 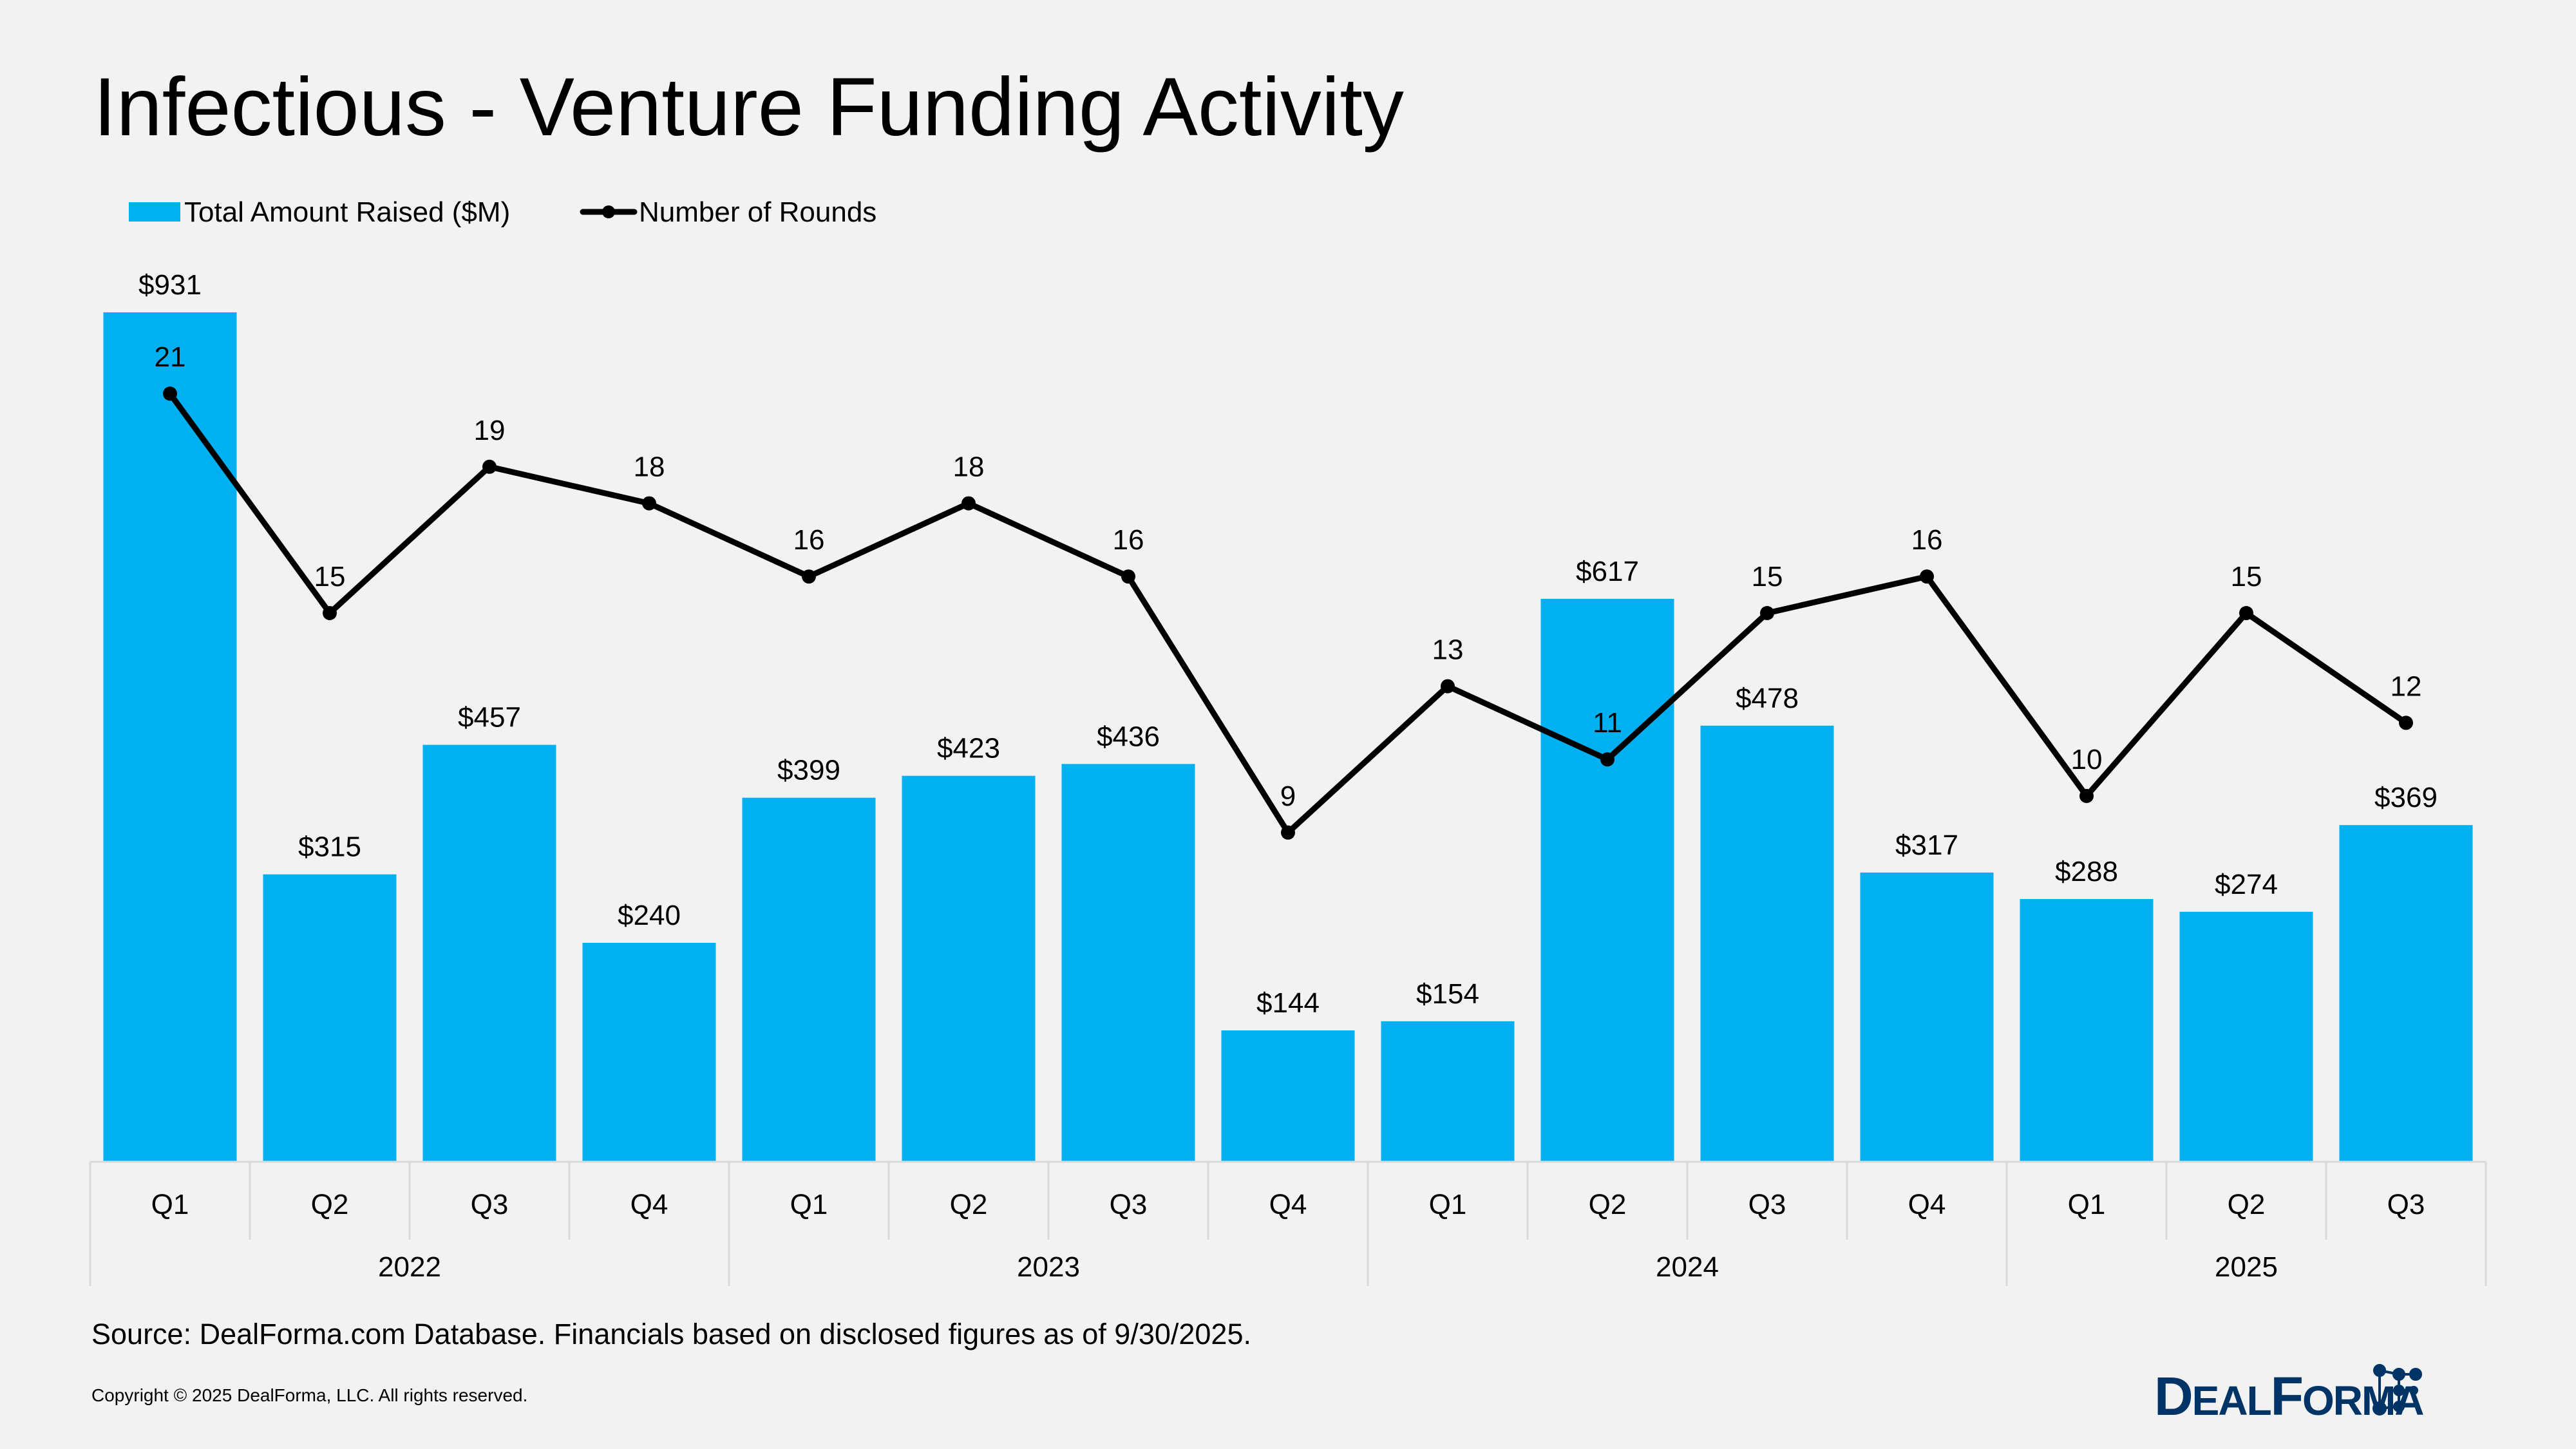 I want to click on rounds-data-label: 10, so click(x=2087, y=759).